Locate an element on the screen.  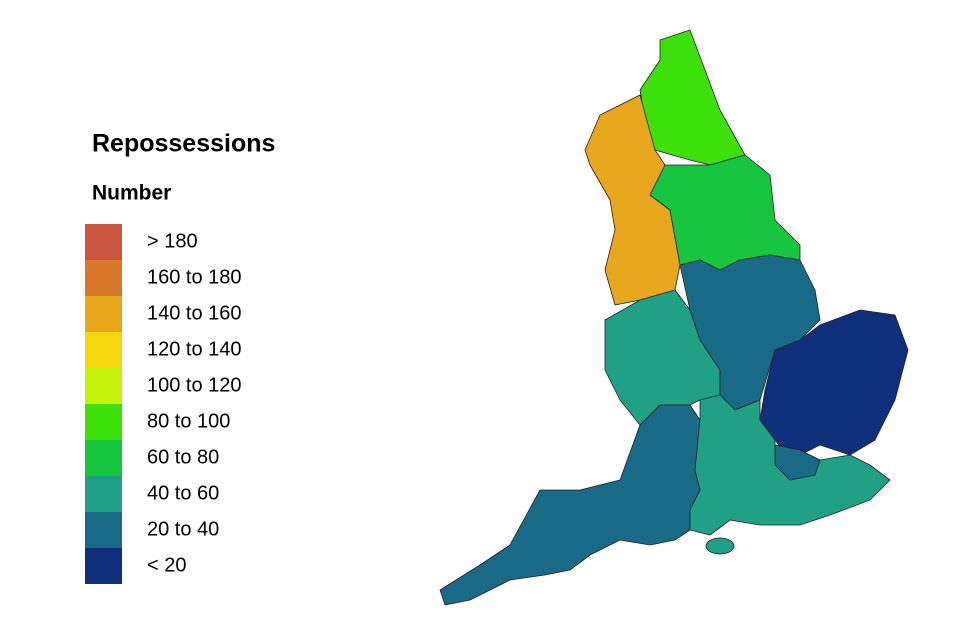
legend-label: 80 to 100 is located at coordinates (188, 421).